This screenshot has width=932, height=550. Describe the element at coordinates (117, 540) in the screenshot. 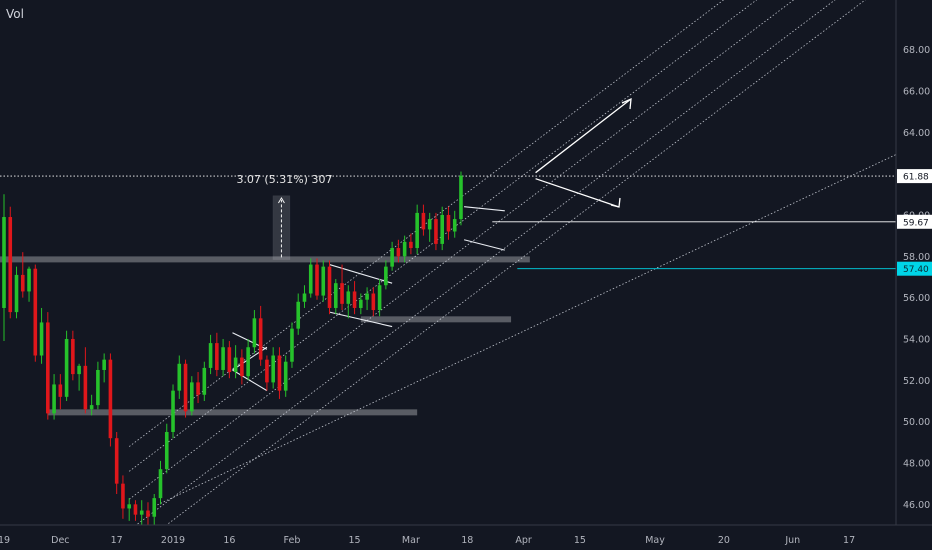

I see `x-tick-label: 17` at that location.